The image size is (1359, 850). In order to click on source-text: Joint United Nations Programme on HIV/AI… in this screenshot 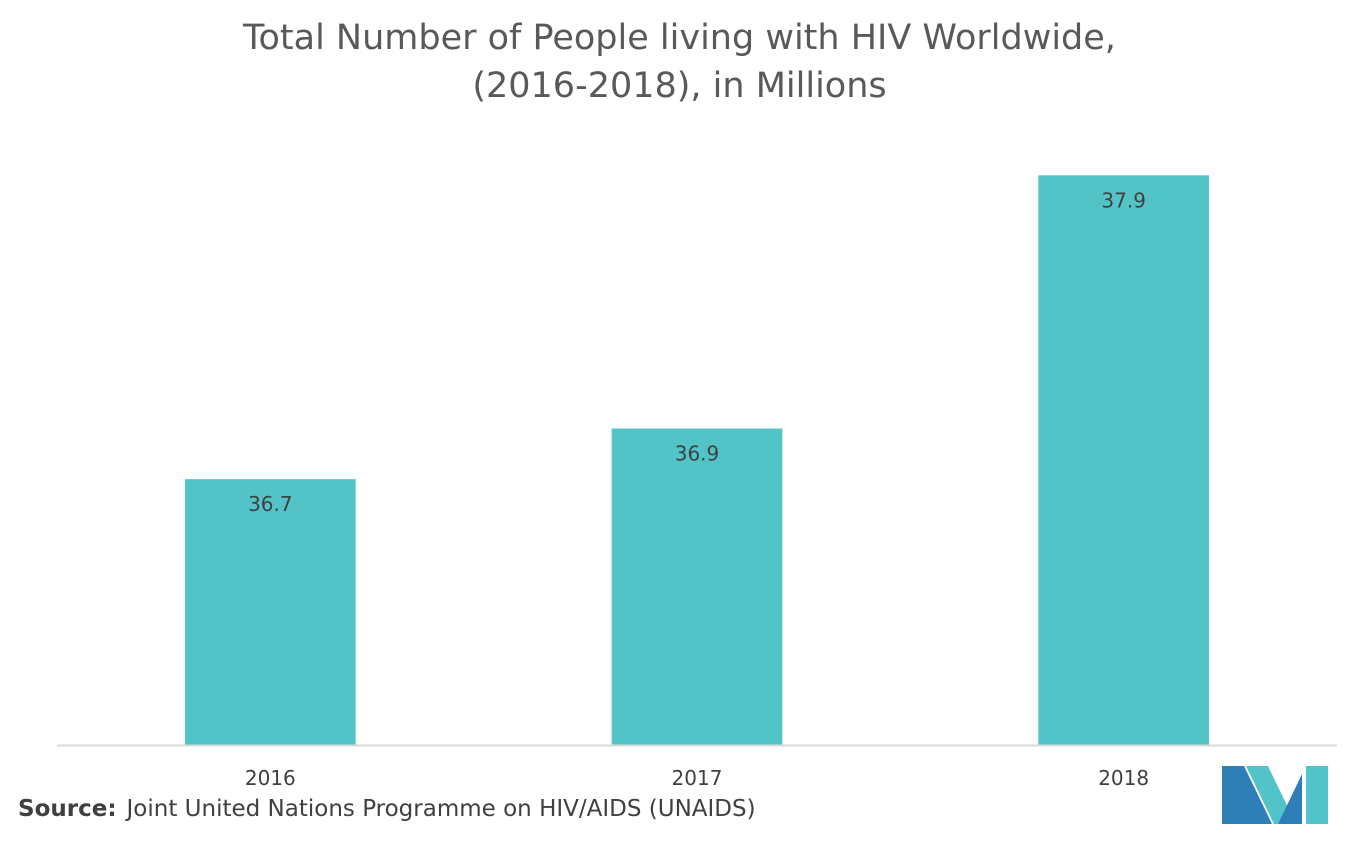, I will do `click(441, 809)`.